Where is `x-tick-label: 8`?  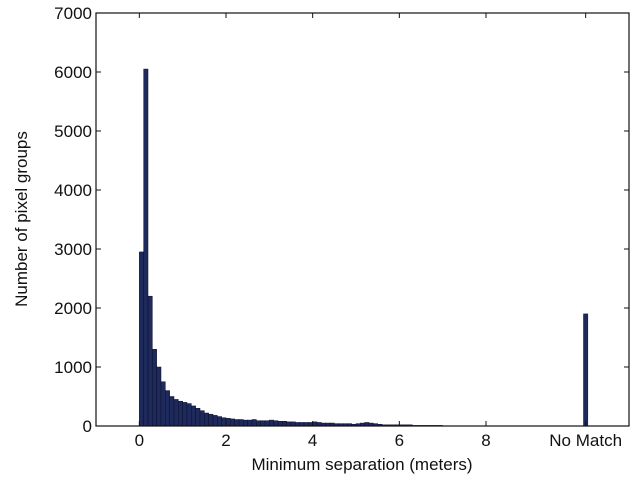 x-tick-label: 8 is located at coordinates (485, 440).